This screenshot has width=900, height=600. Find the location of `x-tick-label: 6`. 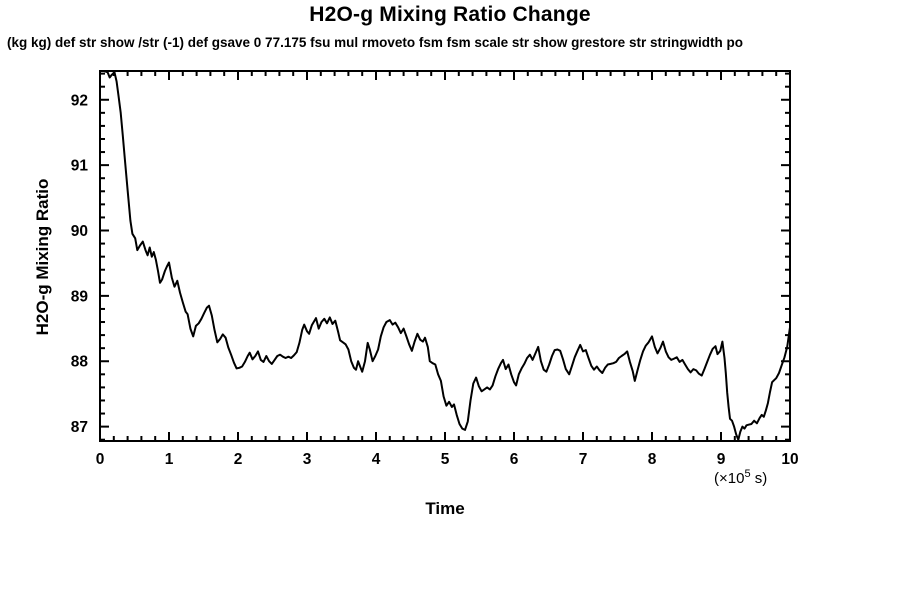

x-tick-label: 6 is located at coordinates (514, 459).